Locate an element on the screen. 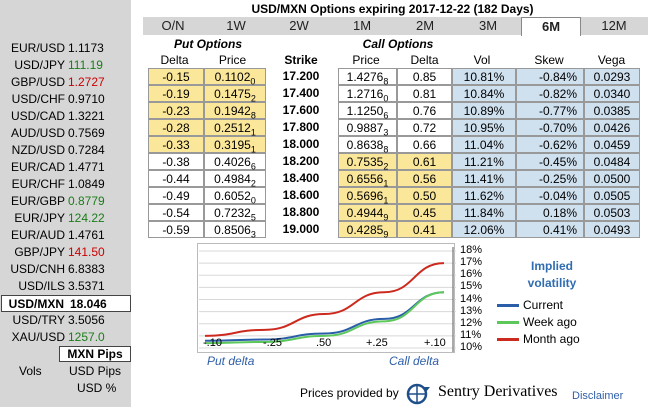 The width and height of the screenshot is (650, 407). y-tick-label: 11% is located at coordinates (471, 334).